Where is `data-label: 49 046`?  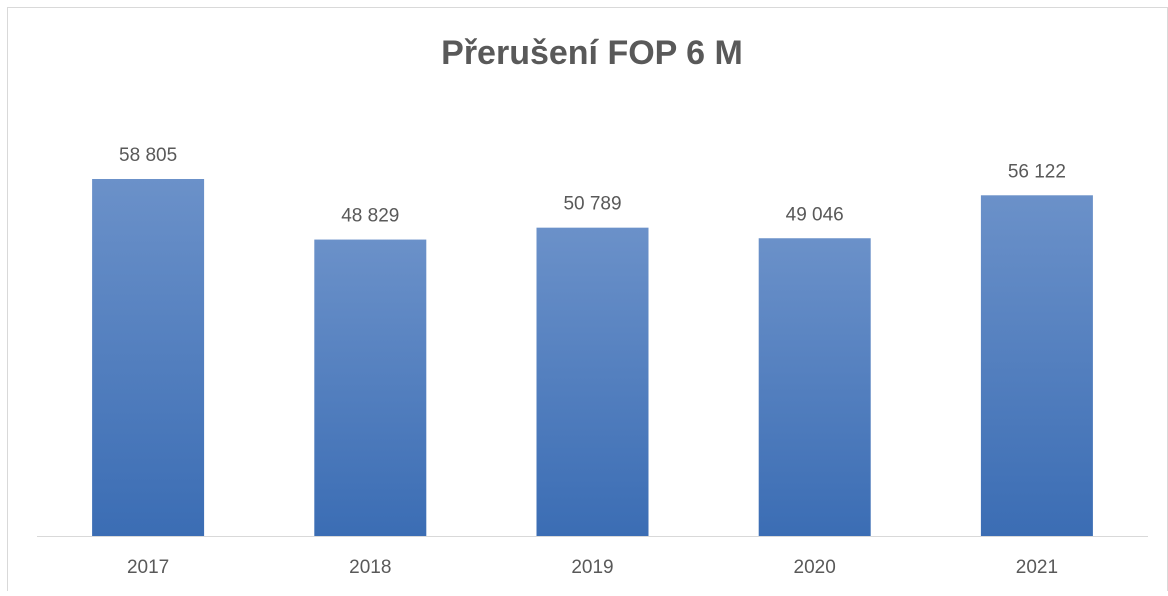 data-label: 49 046 is located at coordinates (815, 214).